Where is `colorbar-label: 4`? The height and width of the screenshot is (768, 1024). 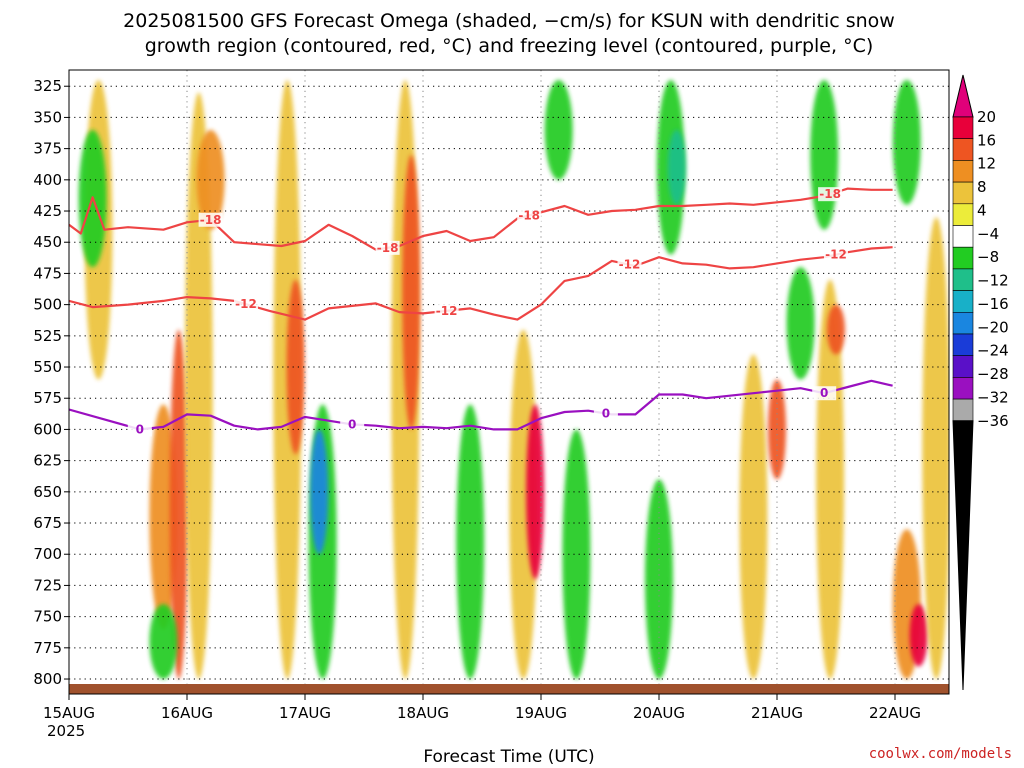 colorbar-label: 4 is located at coordinates (982, 210).